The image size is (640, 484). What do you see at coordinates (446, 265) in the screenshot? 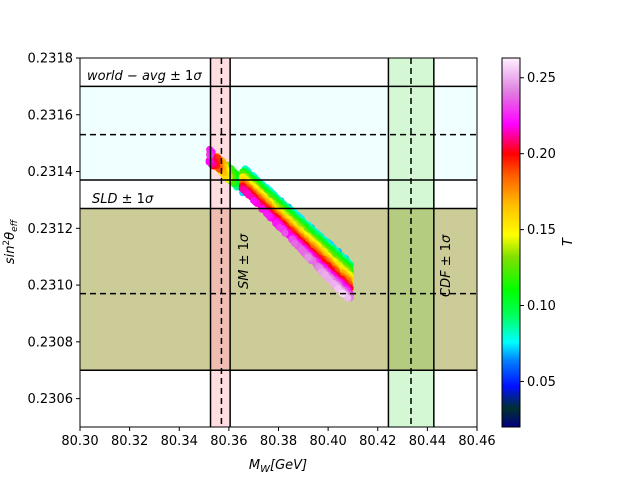
I see `cdf-annotation: CDF ± 1σ` at bounding box center [446, 265].